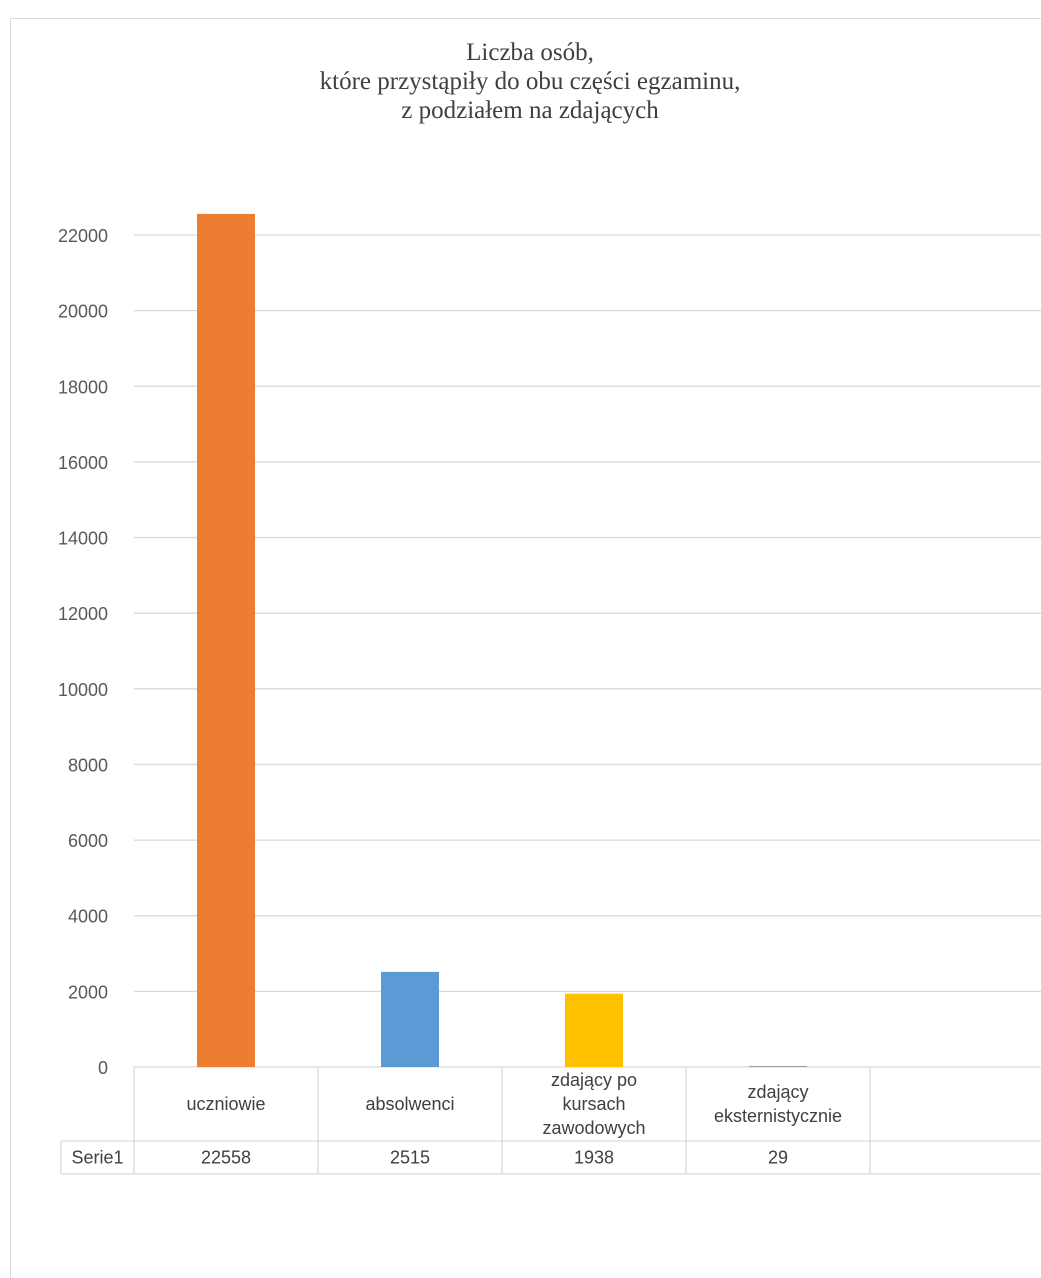  Describe the element at coordinates (777, 1092) in the screenshot. I see `x-category-label-3-0: zdający` at that location.